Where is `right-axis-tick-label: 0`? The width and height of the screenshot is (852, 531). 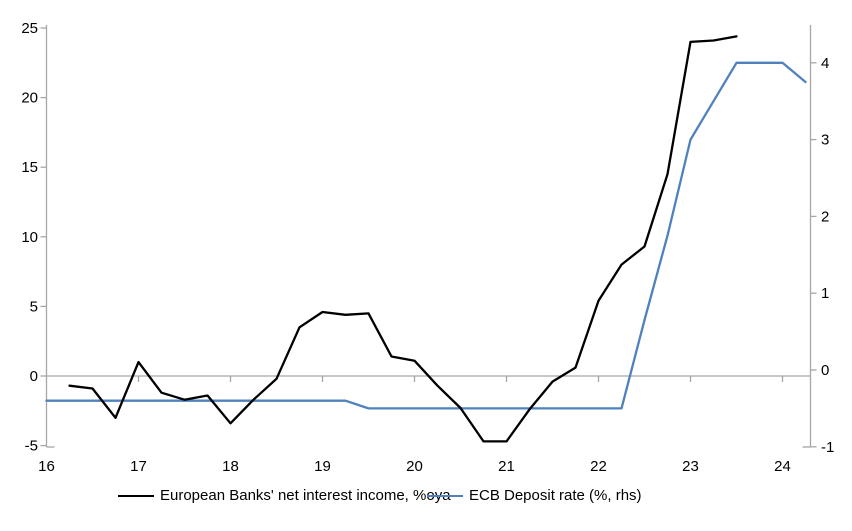
right-axis-tick-label: 0 is located at coordinates (825, 370).